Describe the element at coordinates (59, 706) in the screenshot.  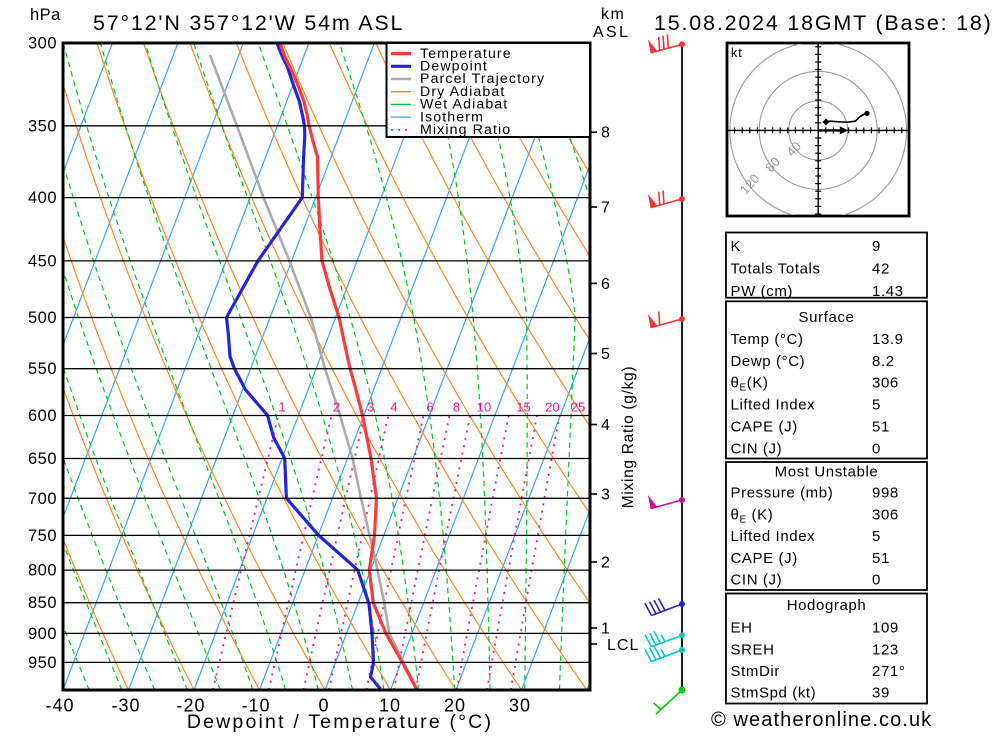
I see `svg-text: -40` at that location.